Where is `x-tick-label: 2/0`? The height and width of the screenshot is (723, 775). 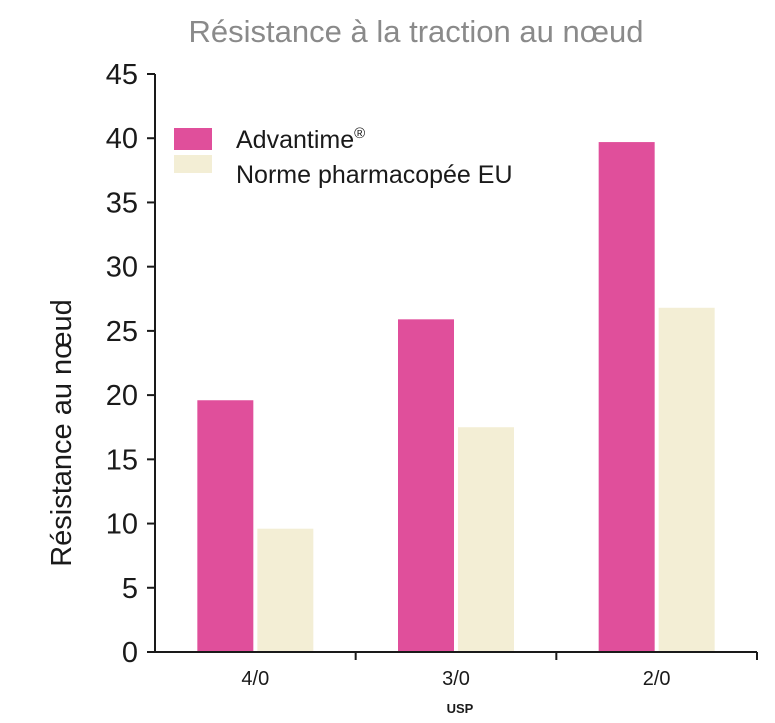
x-tick-label: 2/0 is located at coordinates (657, 679).